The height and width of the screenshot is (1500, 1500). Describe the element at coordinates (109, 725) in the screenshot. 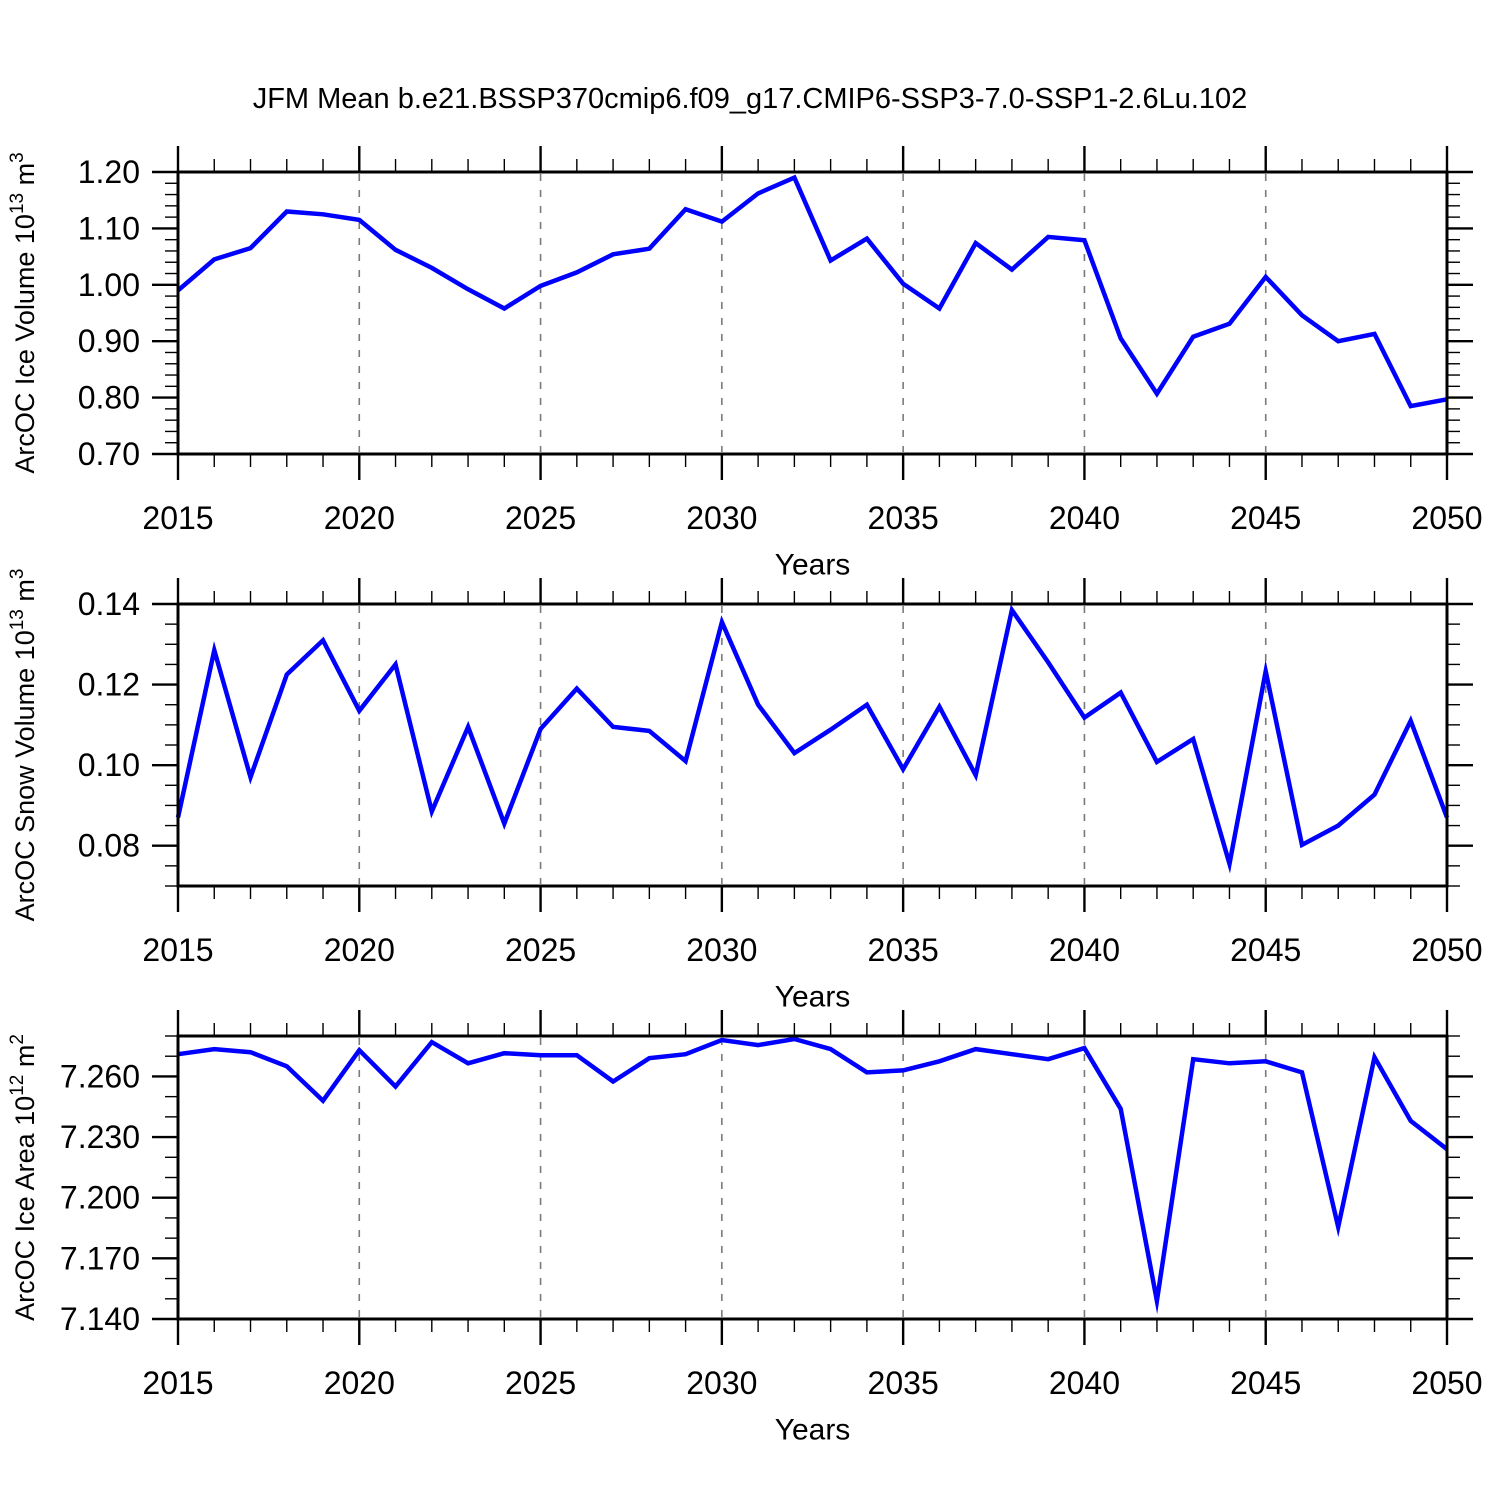

I see `y-tick-labels-snow-volume: 0.14 0.12 0.10 0.08` at that location.